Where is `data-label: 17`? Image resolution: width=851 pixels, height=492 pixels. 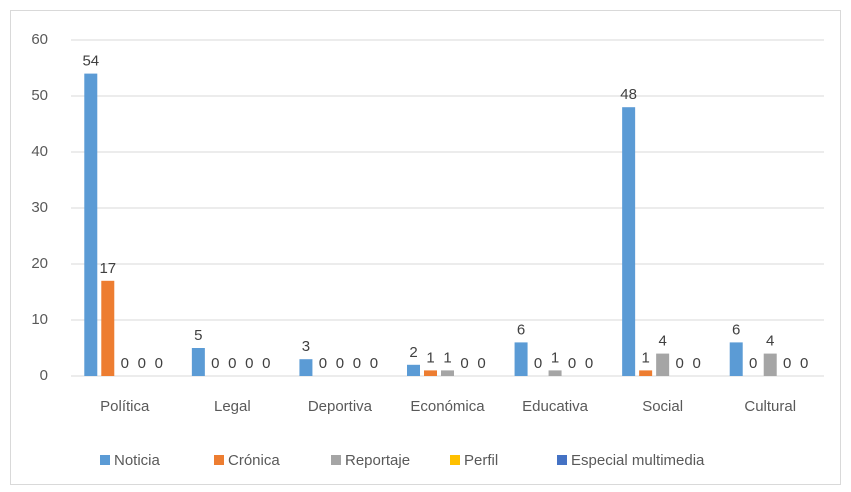 data-label: 17 is located at coordinates (107, 268).